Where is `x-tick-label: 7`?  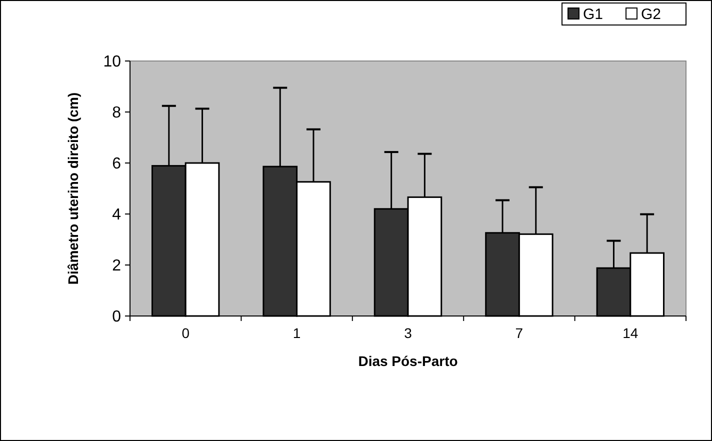 x-tick-label: 7 is located at coordinates (519, 333).